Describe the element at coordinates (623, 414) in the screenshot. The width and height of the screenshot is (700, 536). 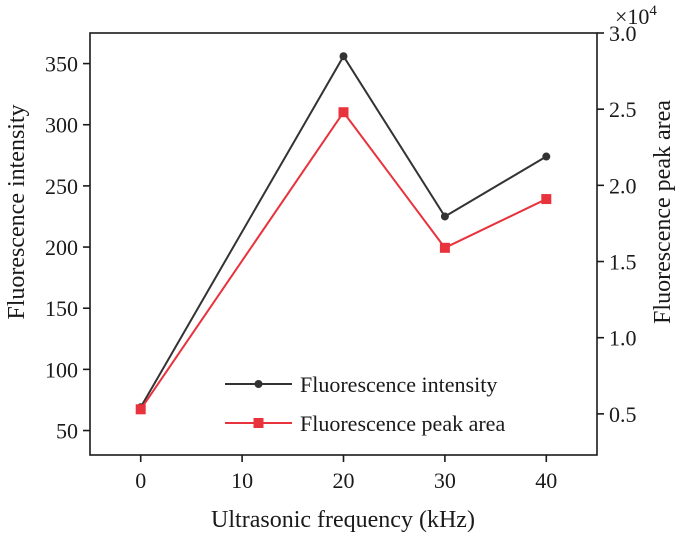
I see `y2-tick-label: 0.5` at that location.